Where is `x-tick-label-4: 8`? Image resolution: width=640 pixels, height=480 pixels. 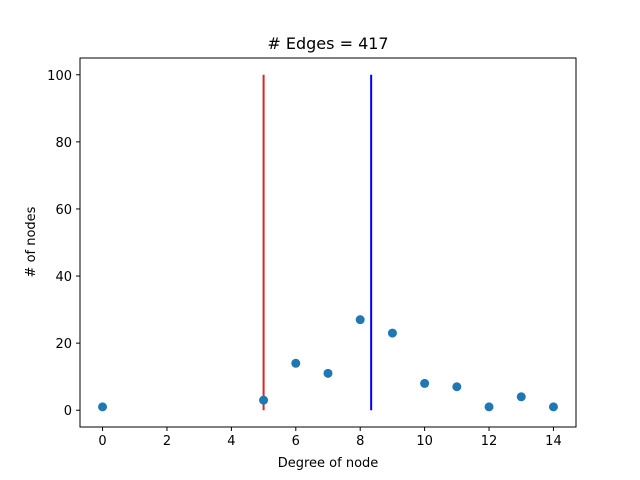 x-tick-label-4: 8 is located at coordinates (360, 441).